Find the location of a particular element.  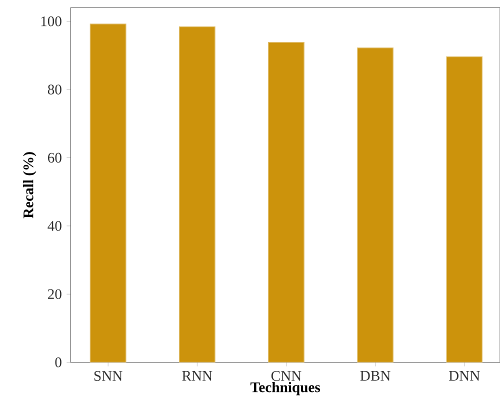

x-tick-label: SNN is located at coordinates (108, 376).